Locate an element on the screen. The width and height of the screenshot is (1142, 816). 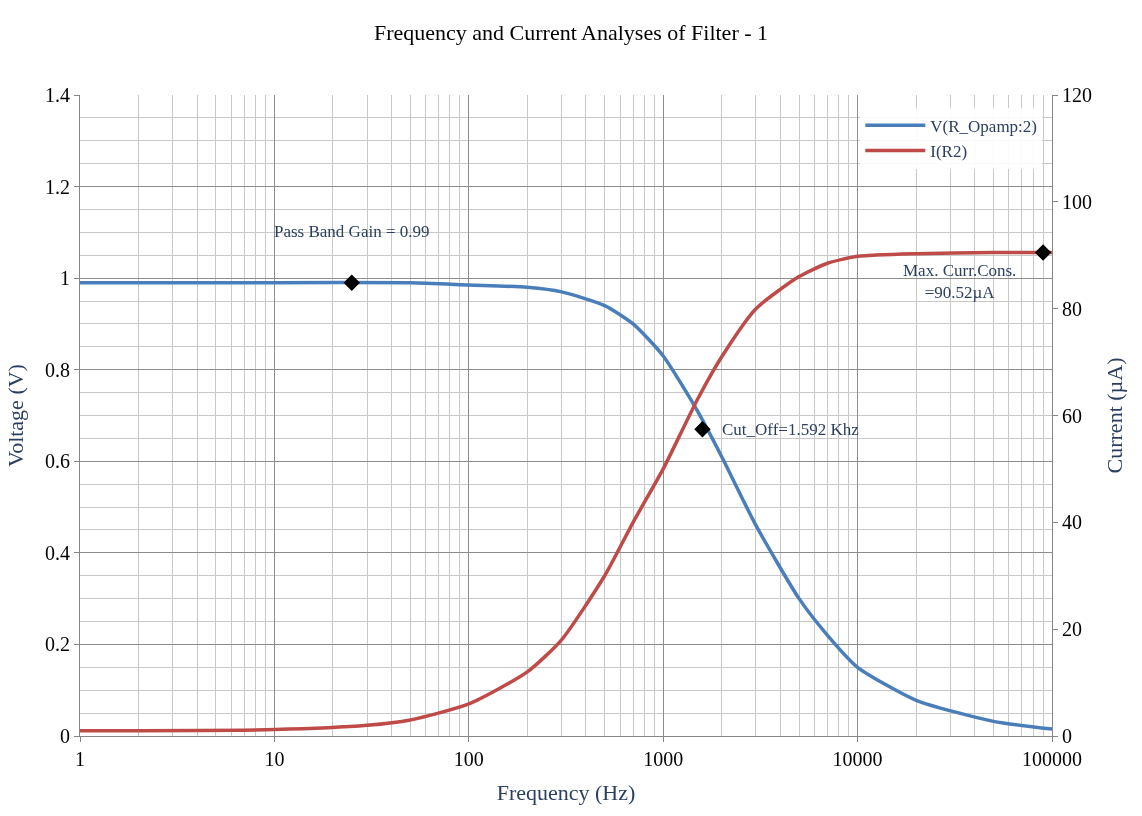
y-tick-label: 1.4 is located at coordinates (57, 95).